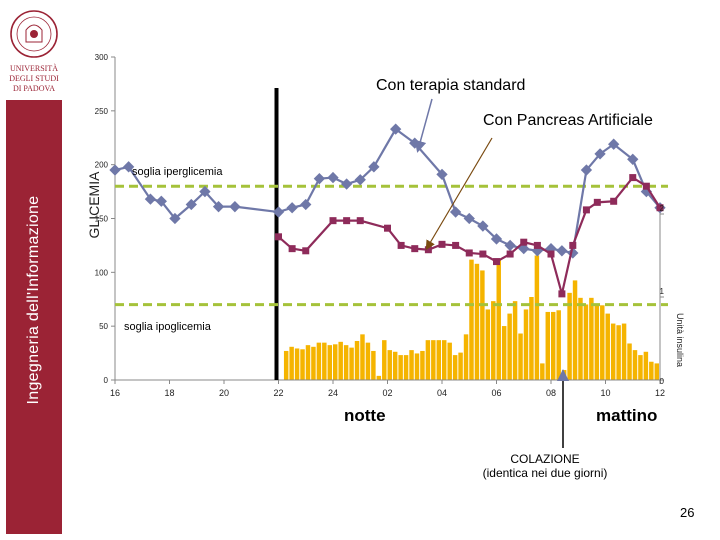  I want to click on x-tick-label: 02, so click(387, 393).